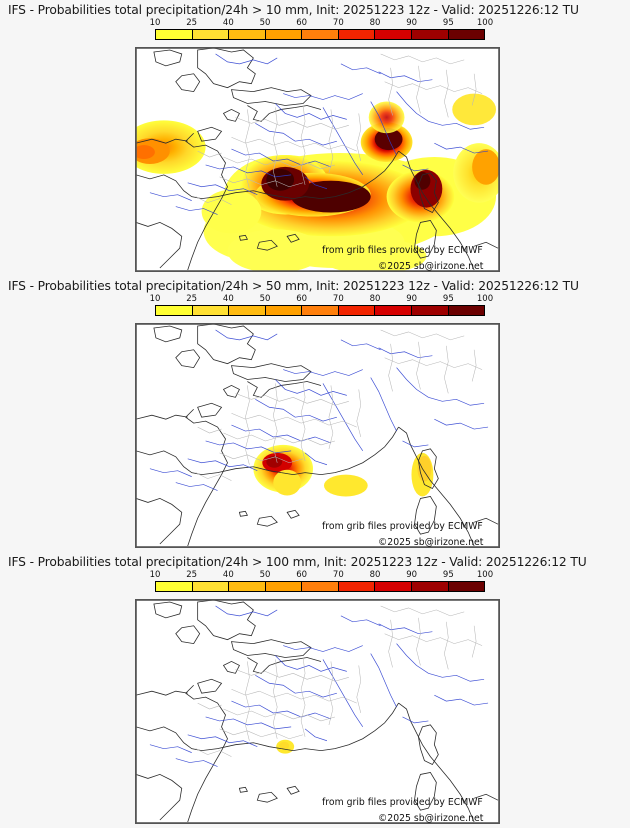  I want to click on colorbar-10mm: 10 25 40 50 60 70 80 90 95 100, so click(322, 29).